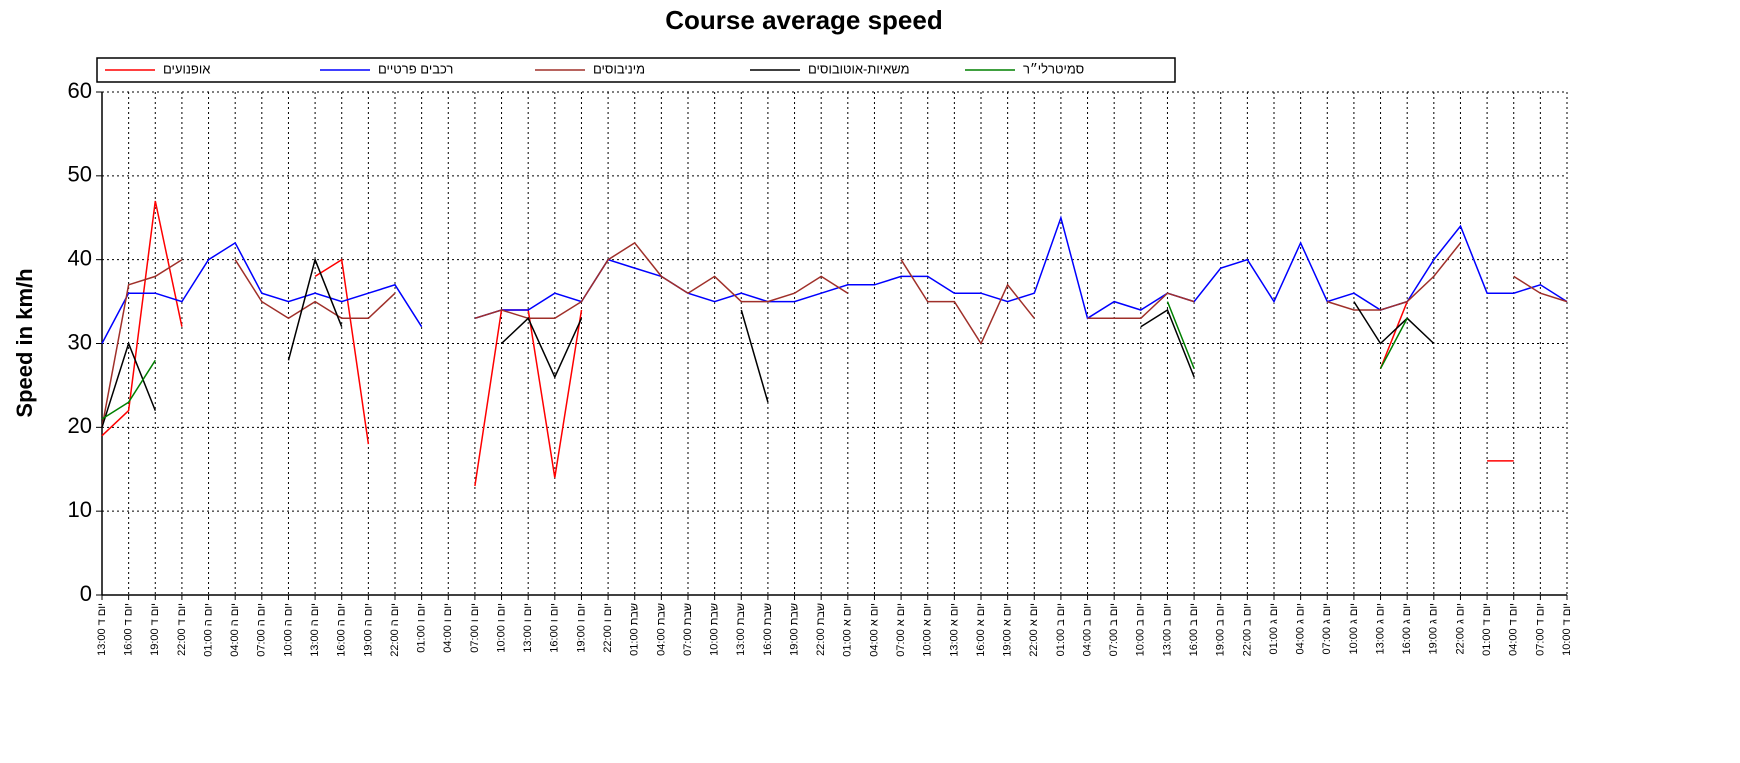 The height and width of the screenshot is (763, 1740). What do you see at coordinates (1194, 629) in the screenshot?
I see `x-tick-label: 16:00 יום ב` at bounding box center [1194, 629].